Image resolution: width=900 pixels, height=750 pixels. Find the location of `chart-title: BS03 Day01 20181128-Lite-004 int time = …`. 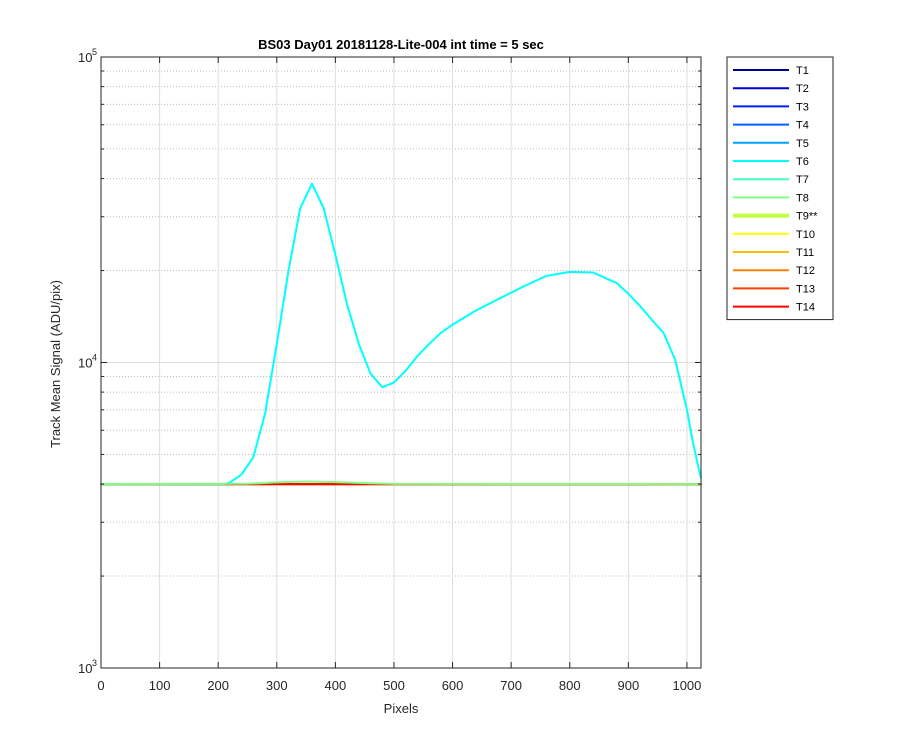

chart-title: BS03 Day01 20181128-Lite-004 int time = … is located at coordinates (401, 44).